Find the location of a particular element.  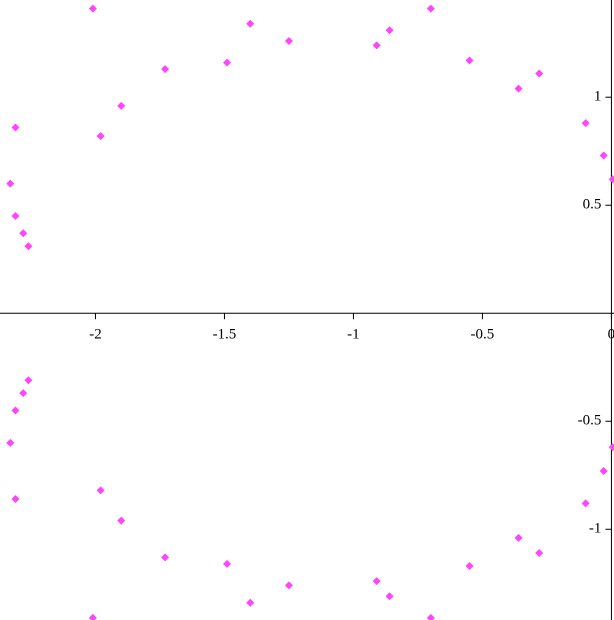

x-tick-label: -2 is located at coordinates (95, 335).